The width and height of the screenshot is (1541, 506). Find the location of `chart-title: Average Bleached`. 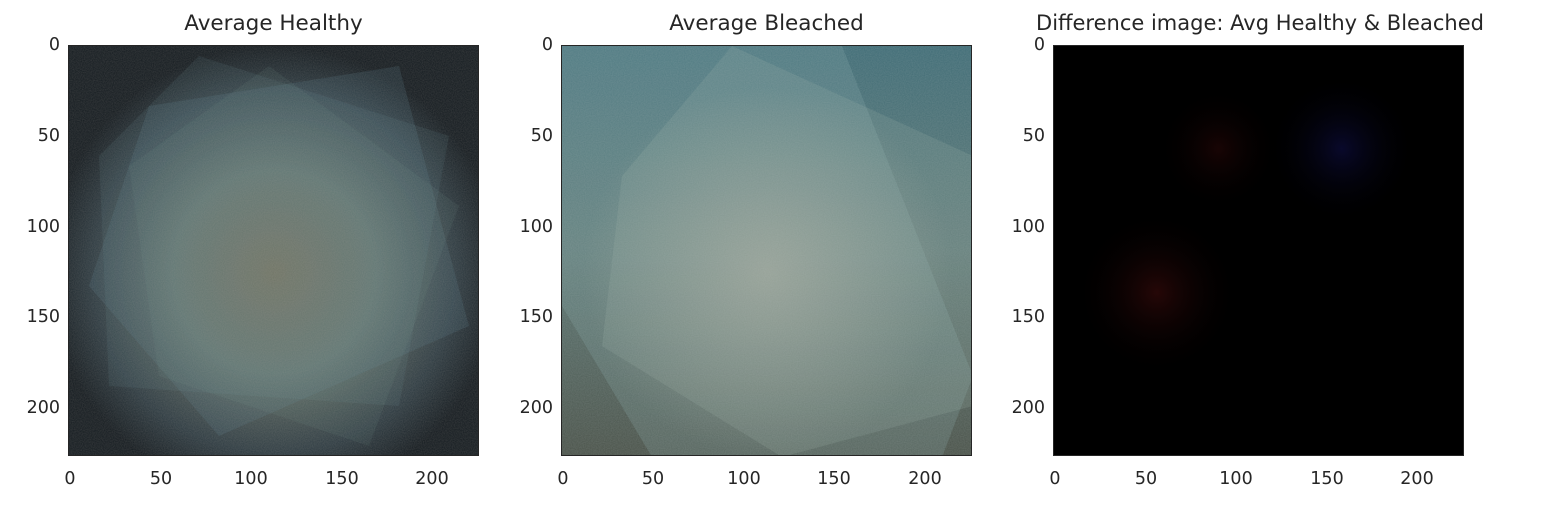

chart-title: Average Bleached is located at coordinates (766, 23).